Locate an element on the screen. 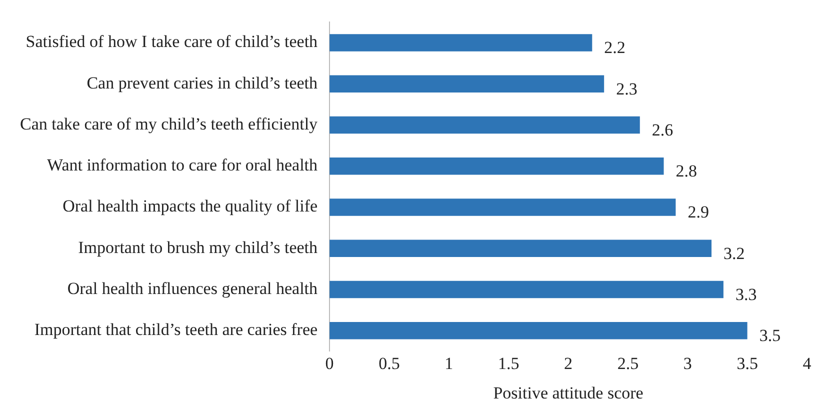 This screenshot has height=412, width=839. data-label: 2.6 is located at coordinates (663, 130).